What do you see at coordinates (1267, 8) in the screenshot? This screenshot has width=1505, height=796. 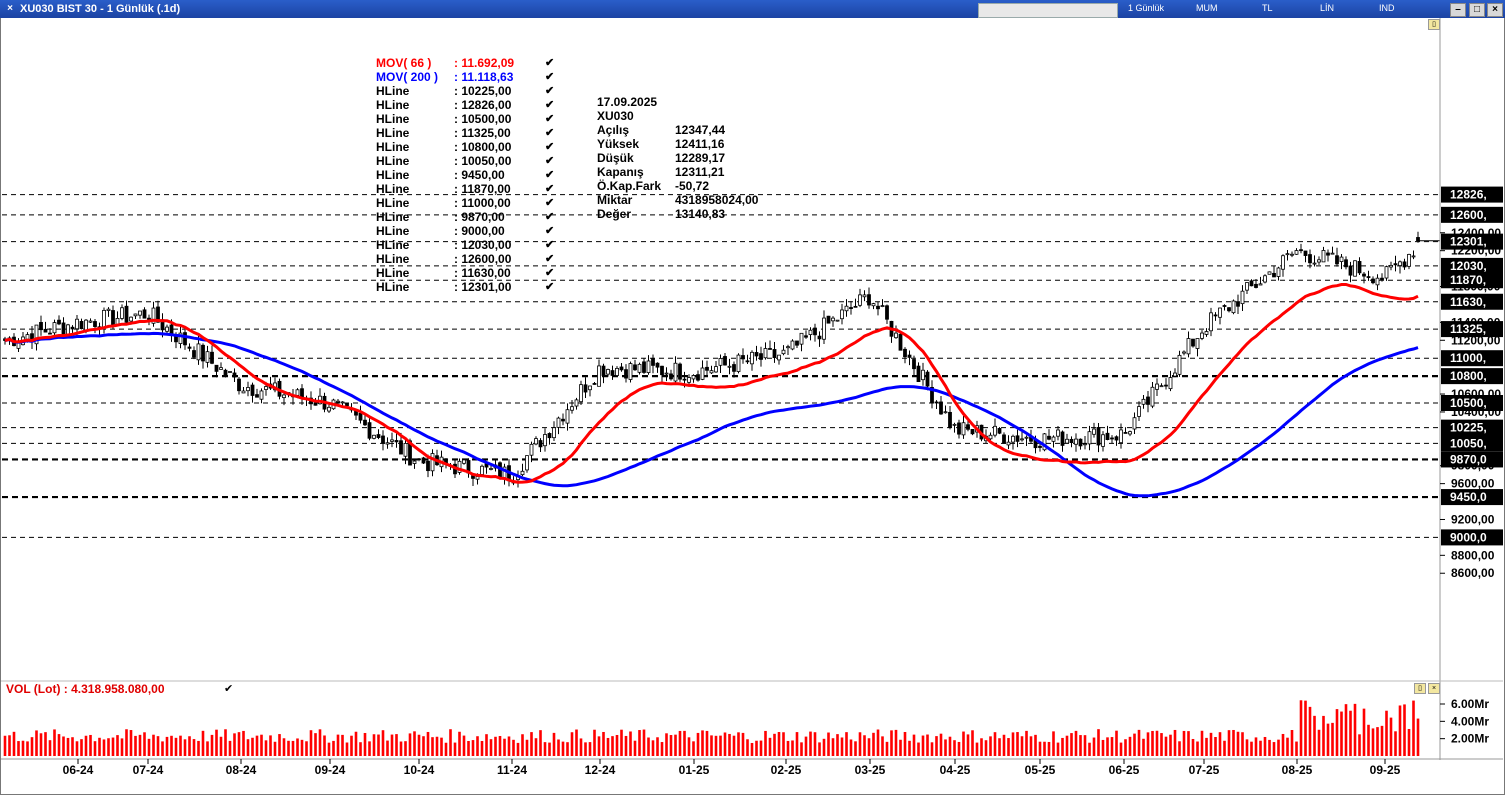 I see `currency-button: TL` at bounding box center [1267, 8].